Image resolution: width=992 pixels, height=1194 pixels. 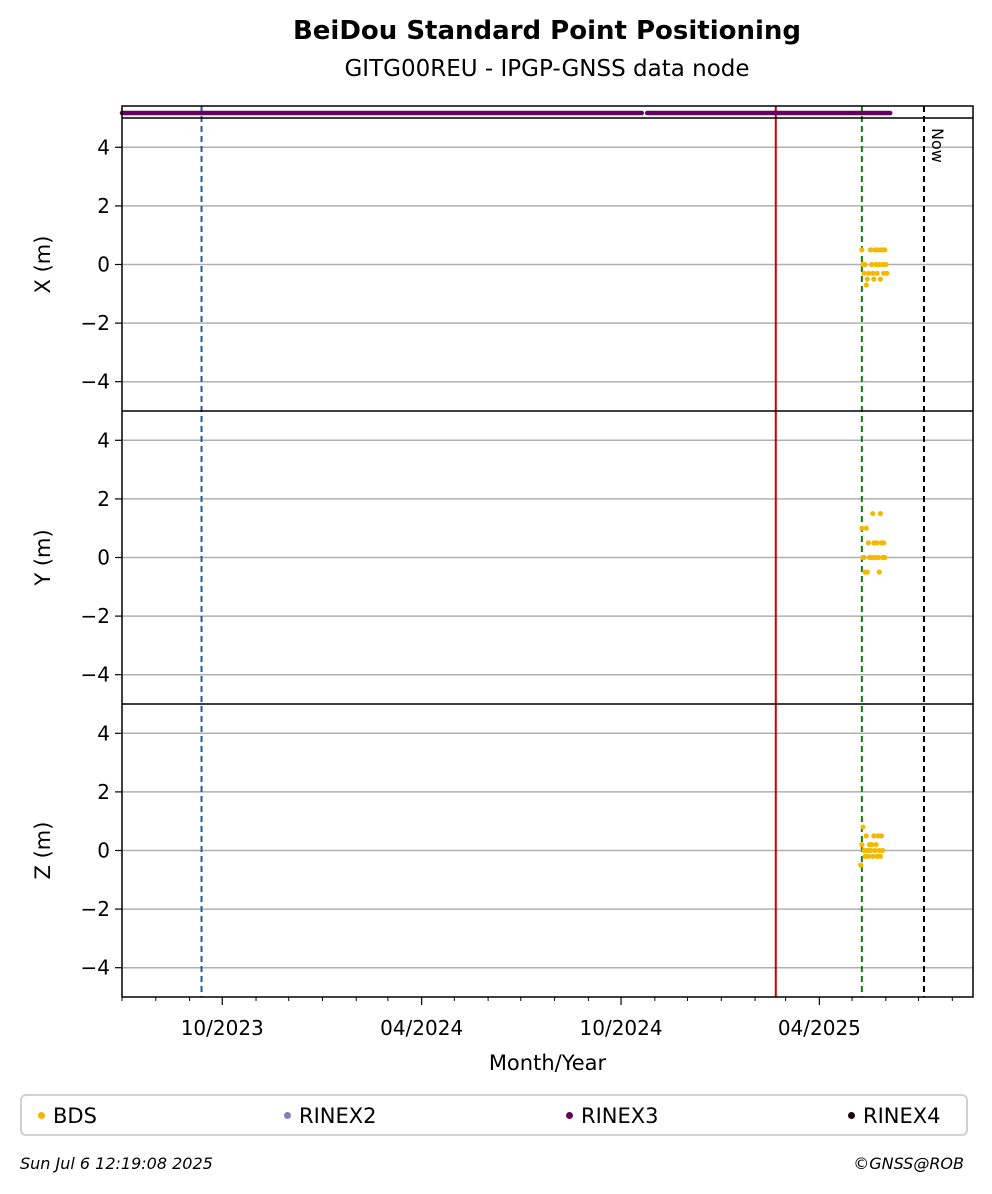 What do you see at coordinates (819, 1028) in the screenshot?
I see `x-tick-label: 04/2025` at bounding box center [819, 1028].